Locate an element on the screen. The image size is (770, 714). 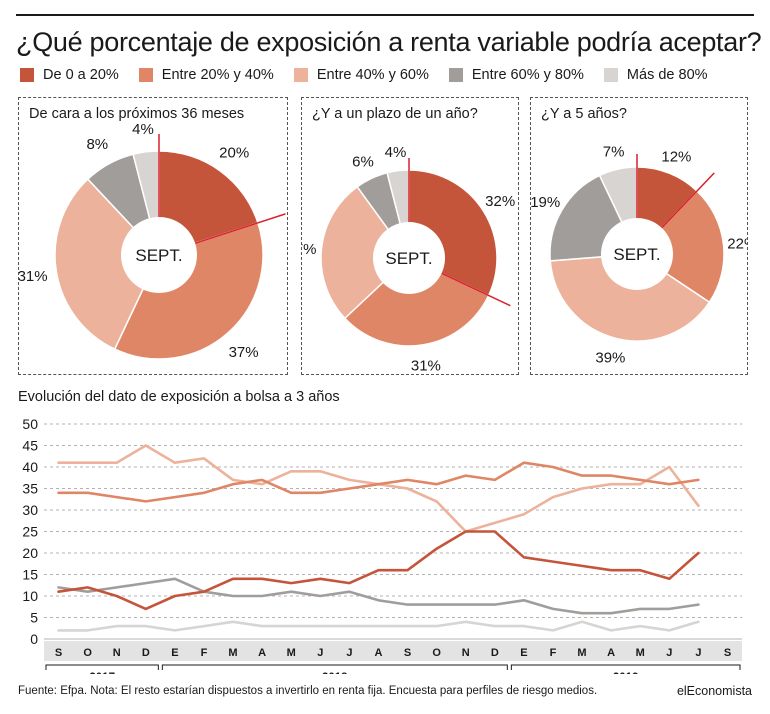
y-tick-label: 35 is located at coordinates (30, 489).